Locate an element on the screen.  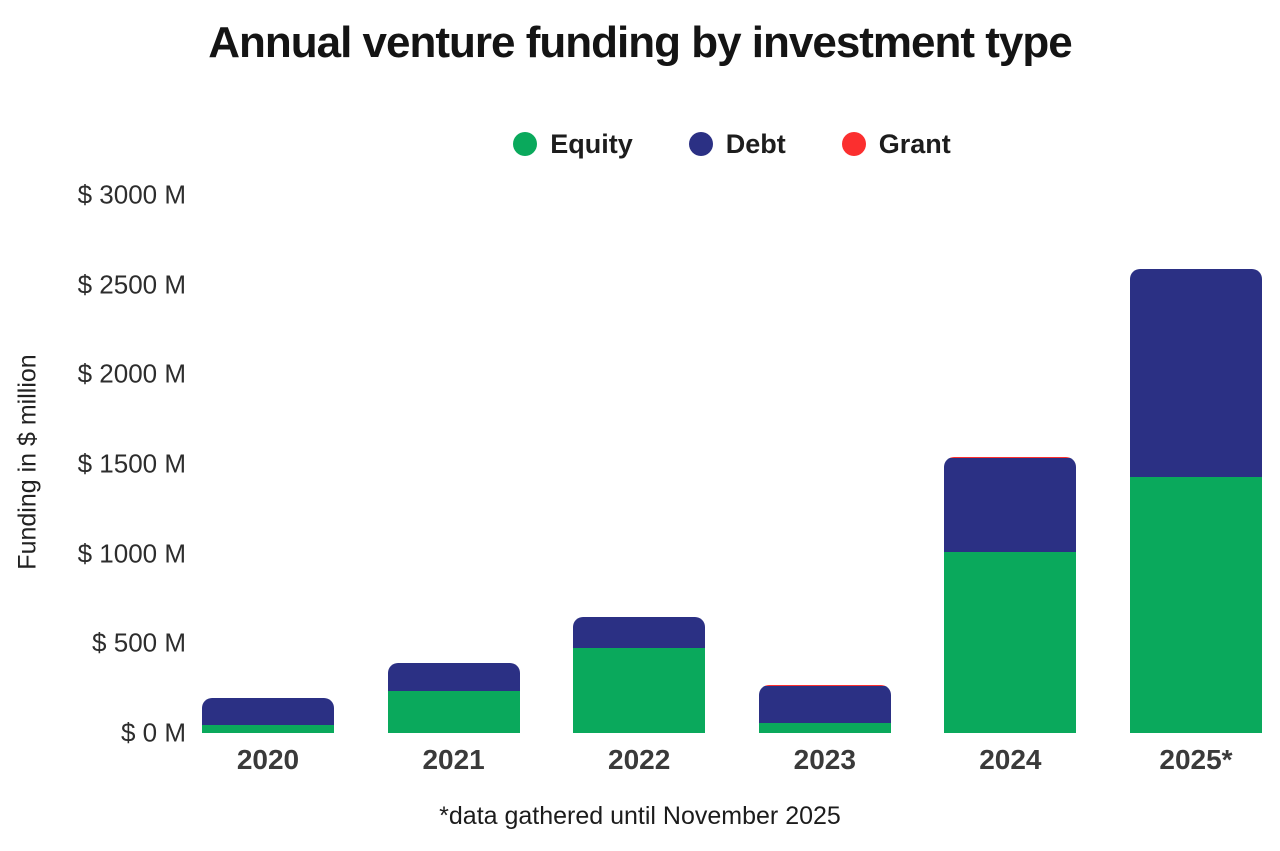
bar-2020 is located at coordinates (268, 715).